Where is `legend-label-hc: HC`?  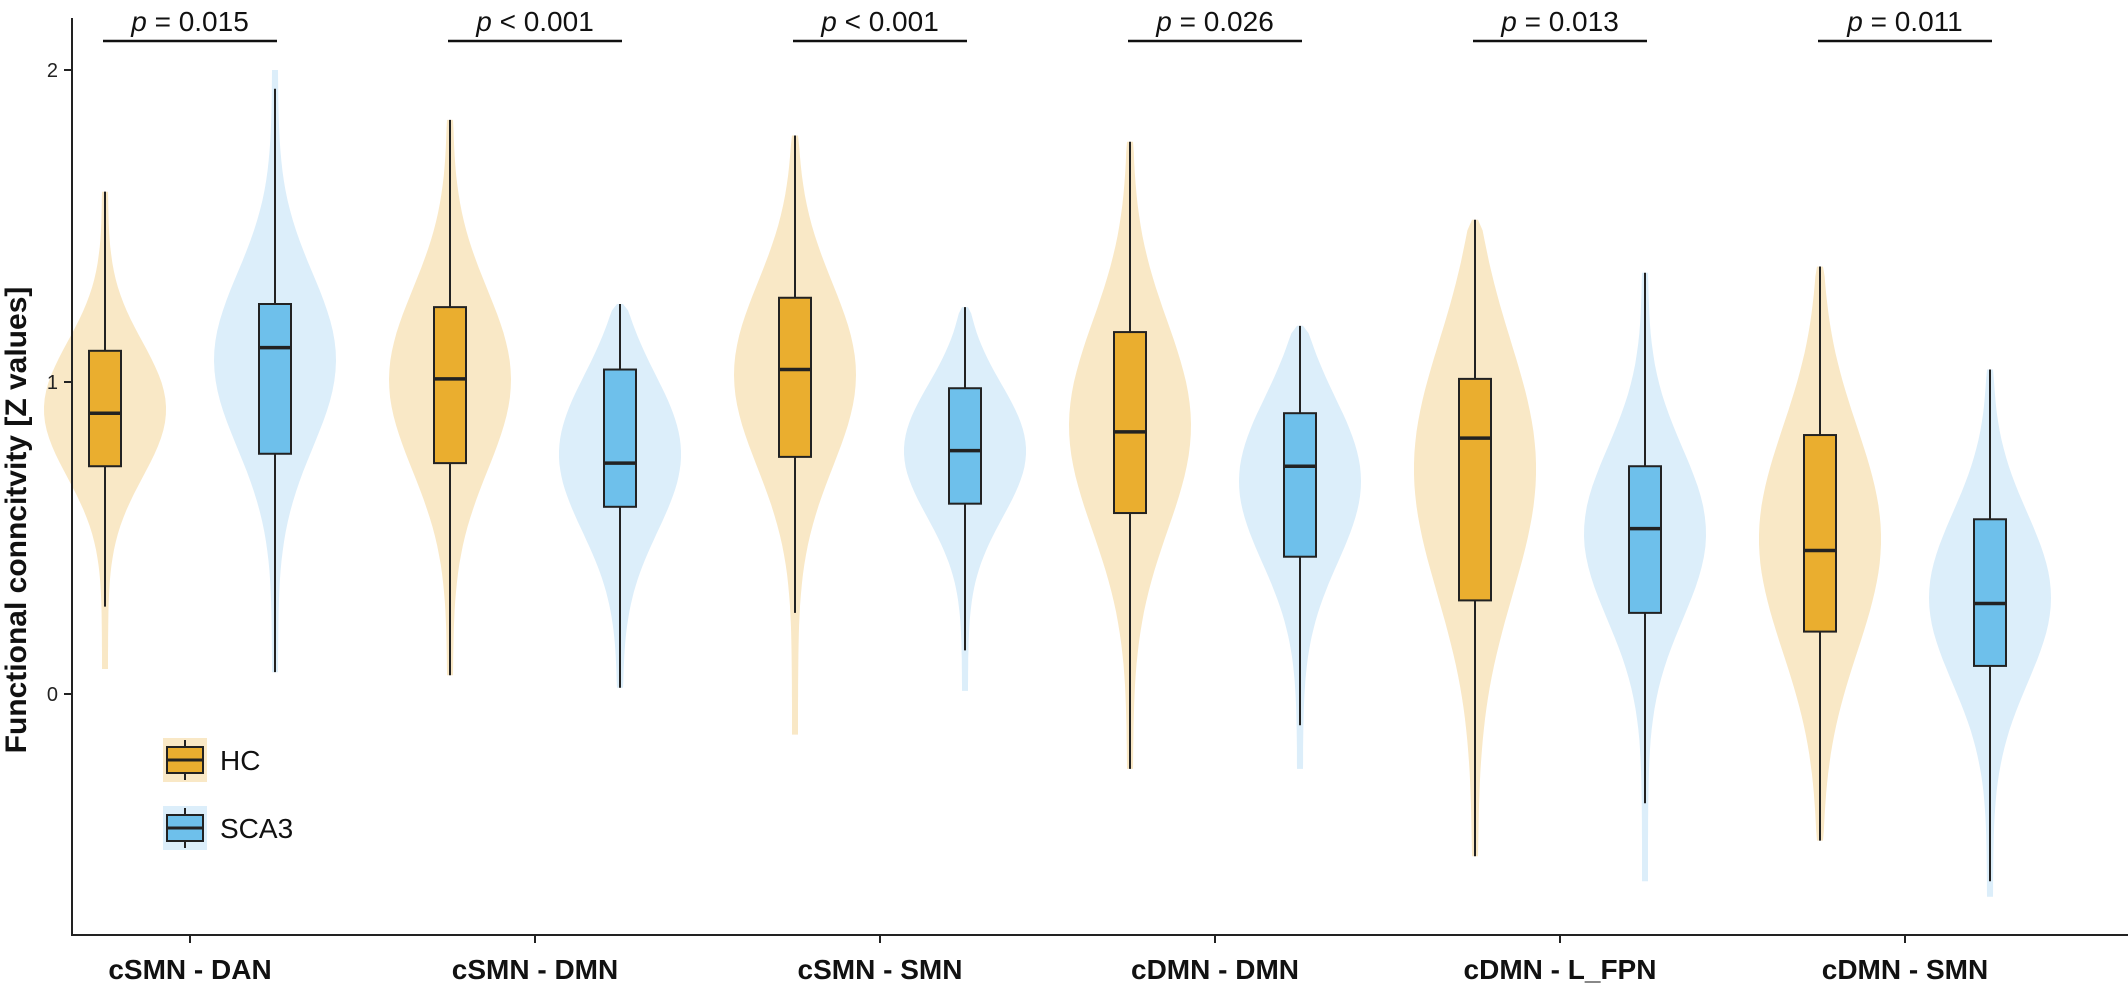 legend-label-hc: HC is located at coordinates (240, 760).